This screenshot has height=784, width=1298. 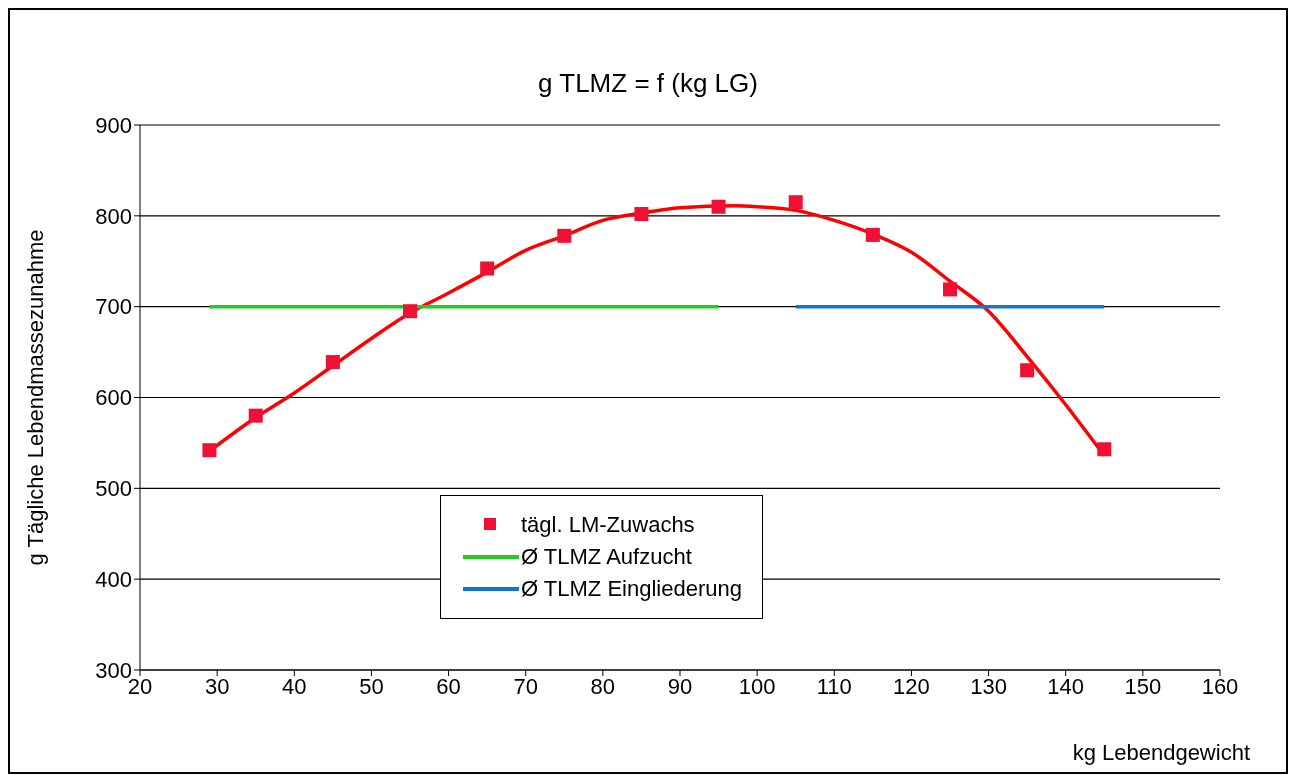 What do you see at coordinates (113, 307) in the screenshot?
I see `y-tick-label: 700` at bounding box center [113, 307].